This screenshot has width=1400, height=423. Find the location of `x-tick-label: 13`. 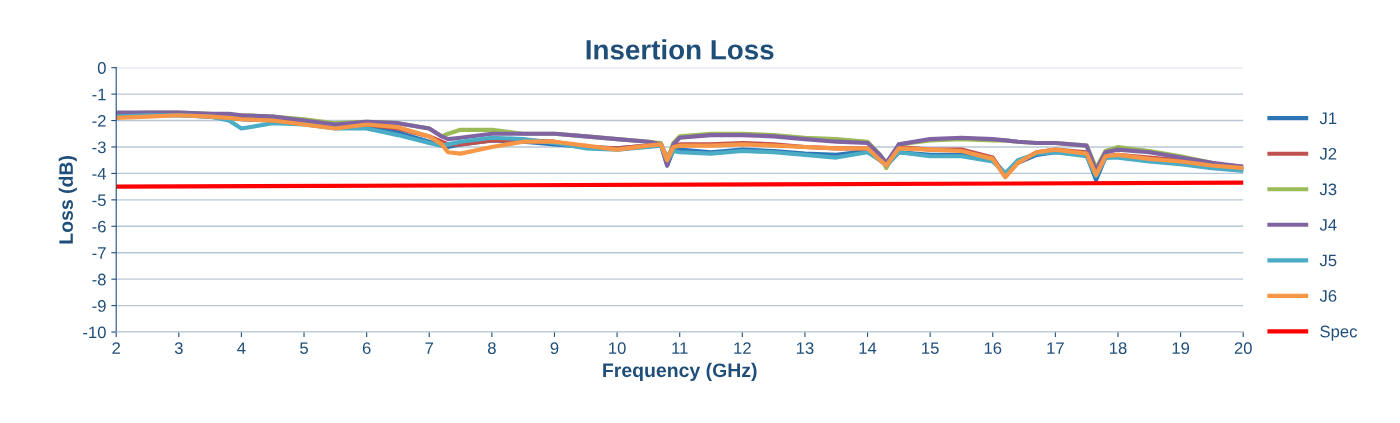

x-tick-label: 13 is located at coordinates (805, 348).